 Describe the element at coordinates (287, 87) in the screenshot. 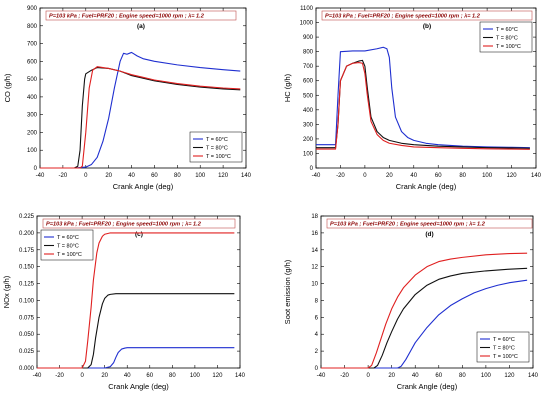

I see `y-axis-label: HC (g/h)` at that location.